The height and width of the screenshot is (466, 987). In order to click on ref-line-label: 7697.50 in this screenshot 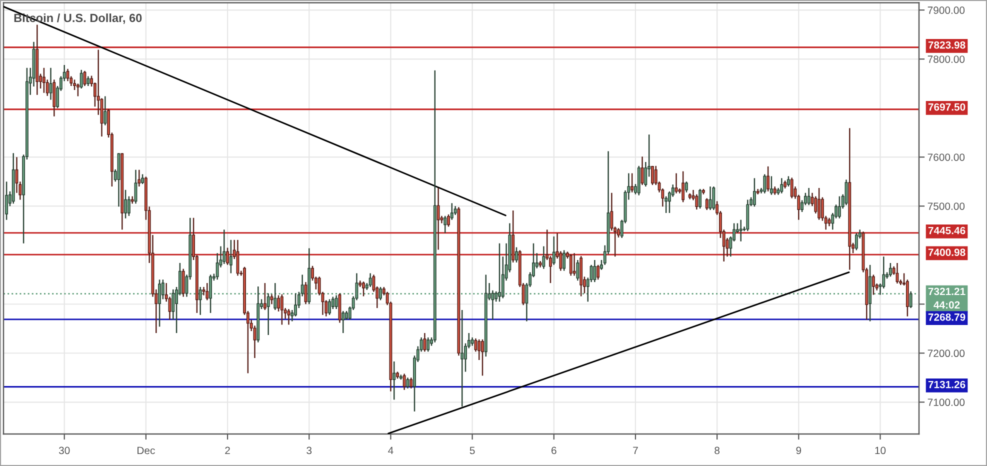, I will do `click(947, 107)`.